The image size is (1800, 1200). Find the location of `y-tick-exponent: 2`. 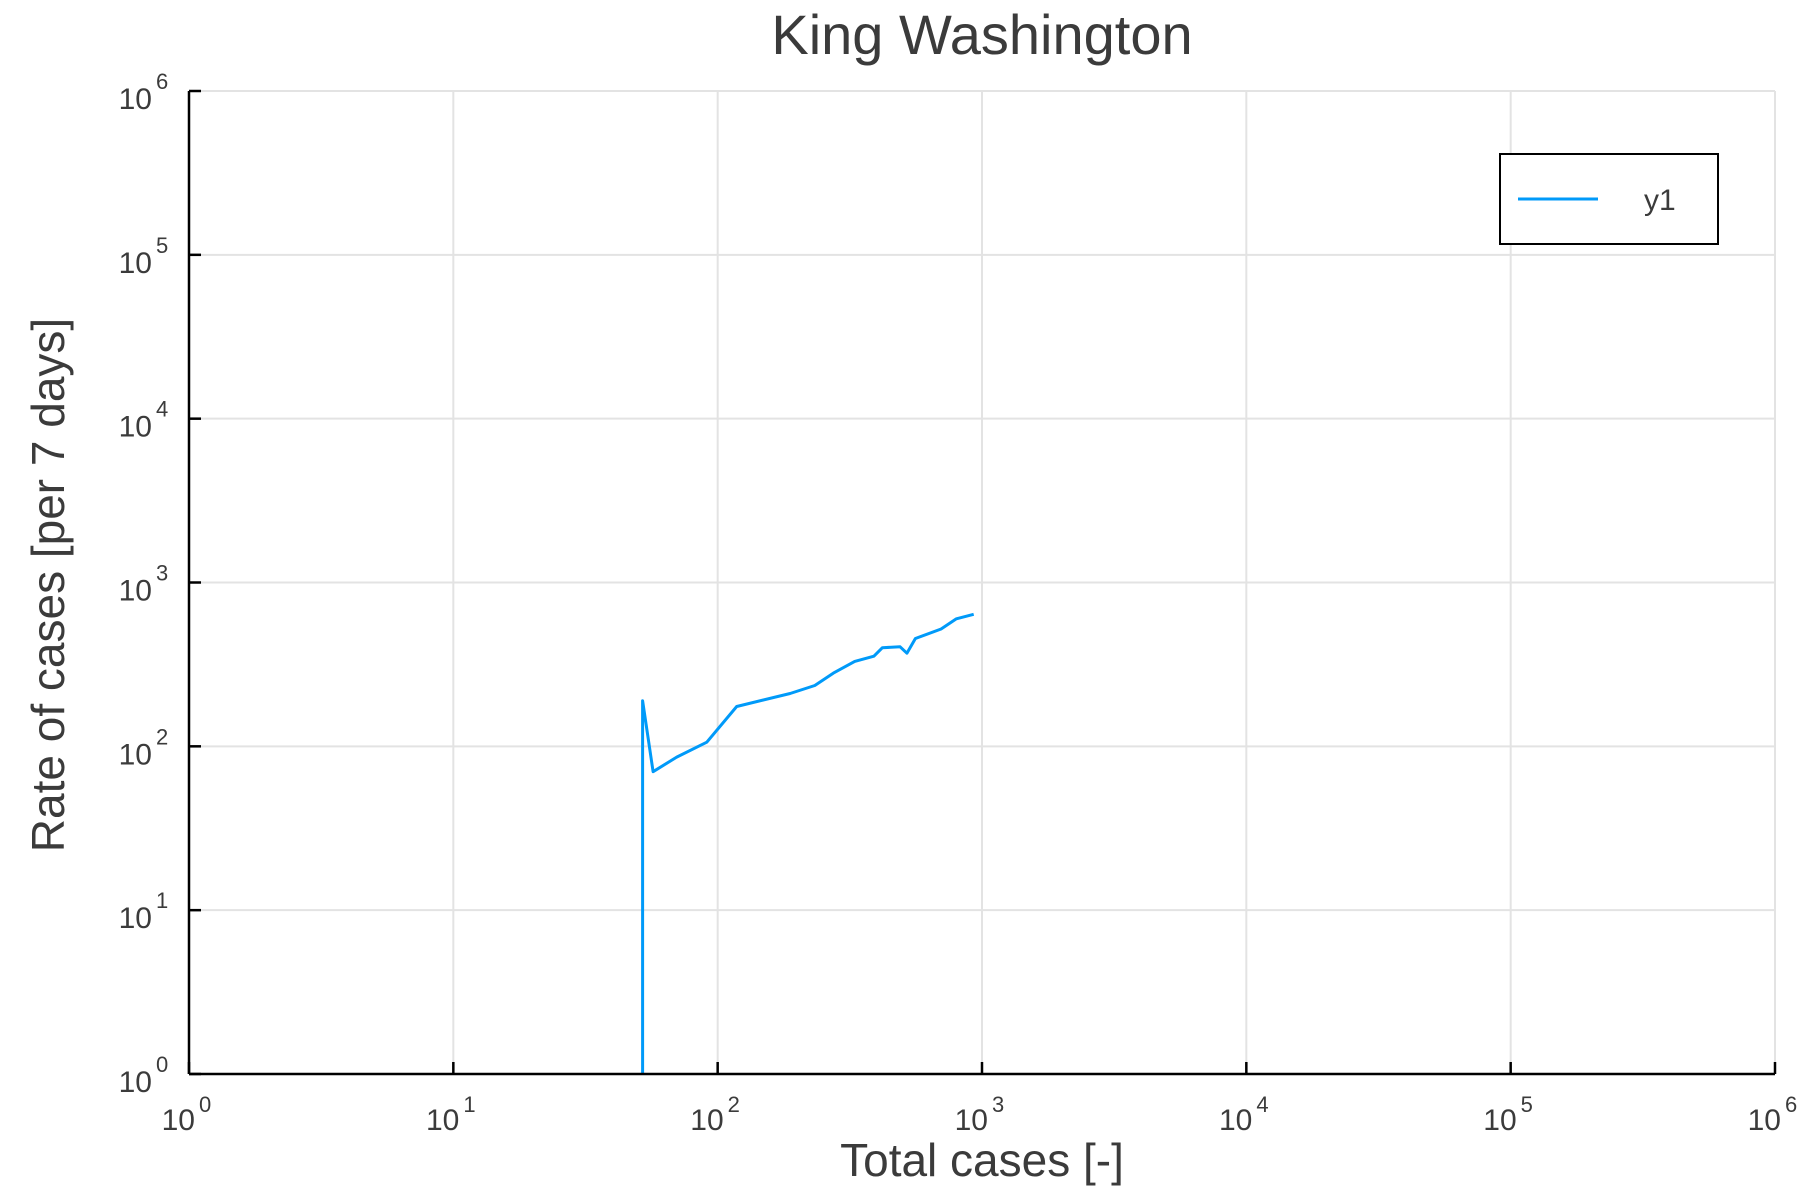

y-tick-exponent: 2 is located at coordinates (162, 736).